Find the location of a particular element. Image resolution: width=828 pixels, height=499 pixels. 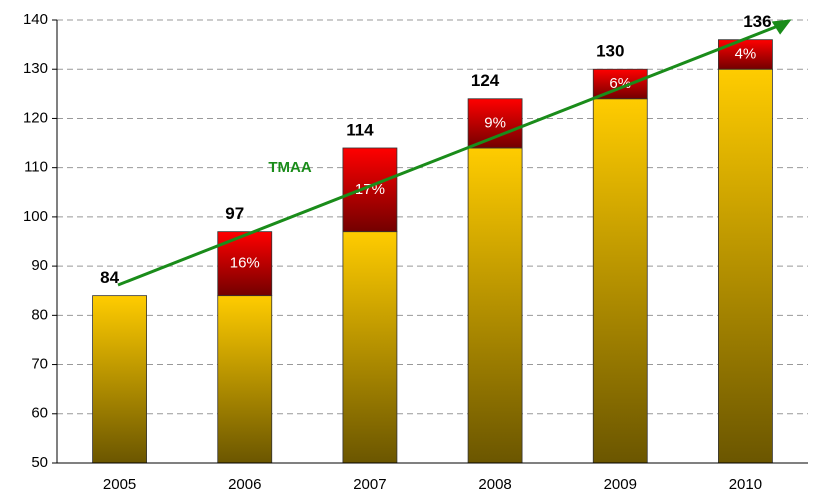

segment-label: 6% is located at coordinates (620, 83).